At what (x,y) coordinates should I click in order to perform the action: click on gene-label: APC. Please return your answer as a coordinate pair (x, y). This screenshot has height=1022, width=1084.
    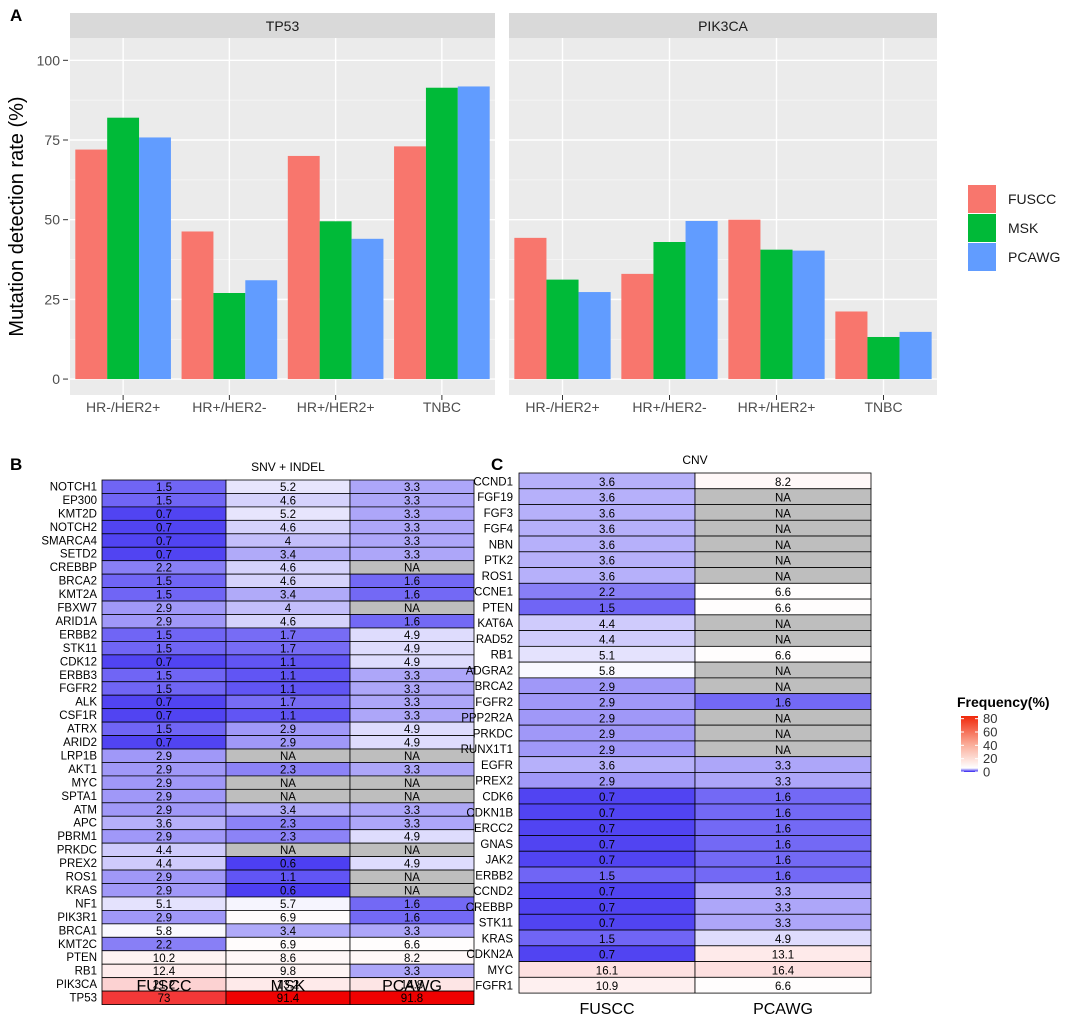
    Looking at the image, I should click on (85, 824).